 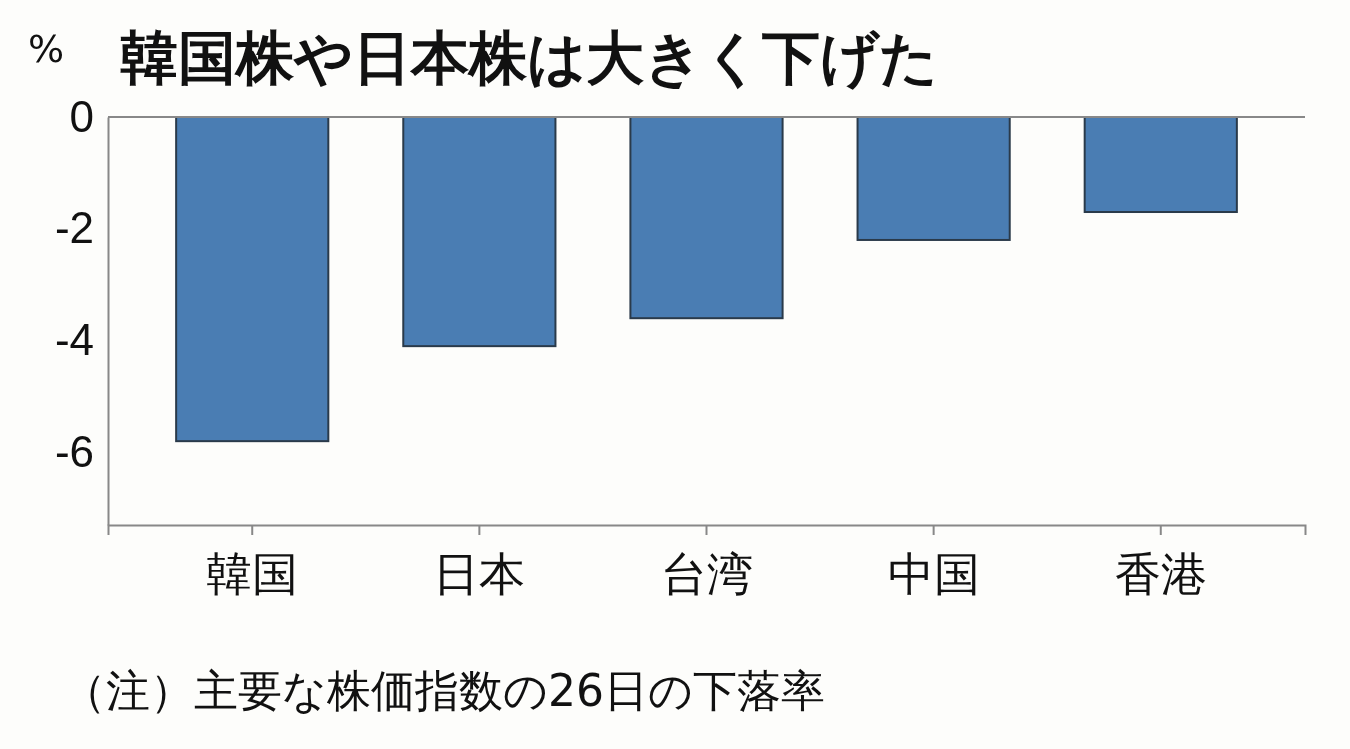 I want to click on x-tick-label: 台湾, so click(x=706, y=573).